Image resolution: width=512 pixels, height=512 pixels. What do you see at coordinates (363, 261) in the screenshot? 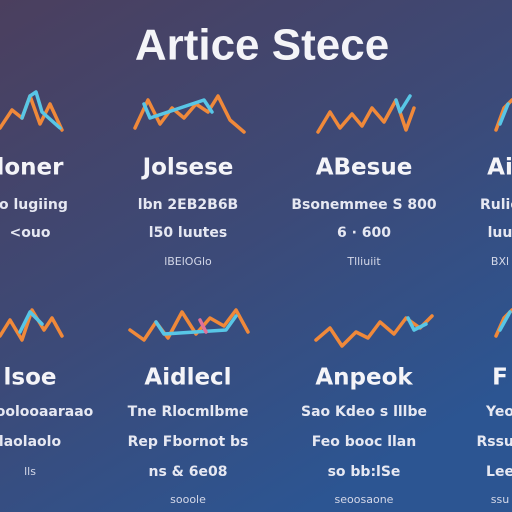
I see `card-line: Tlliuiit` at bounding box center [363, 261].